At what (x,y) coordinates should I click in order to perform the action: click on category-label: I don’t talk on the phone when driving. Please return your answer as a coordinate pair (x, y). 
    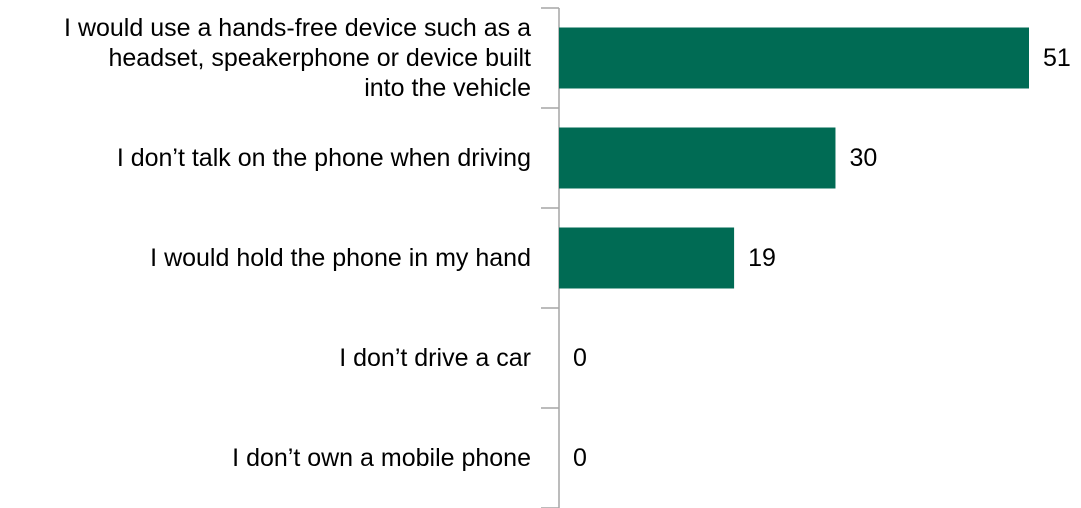
    Looking at the image, I should click on (323, 158).